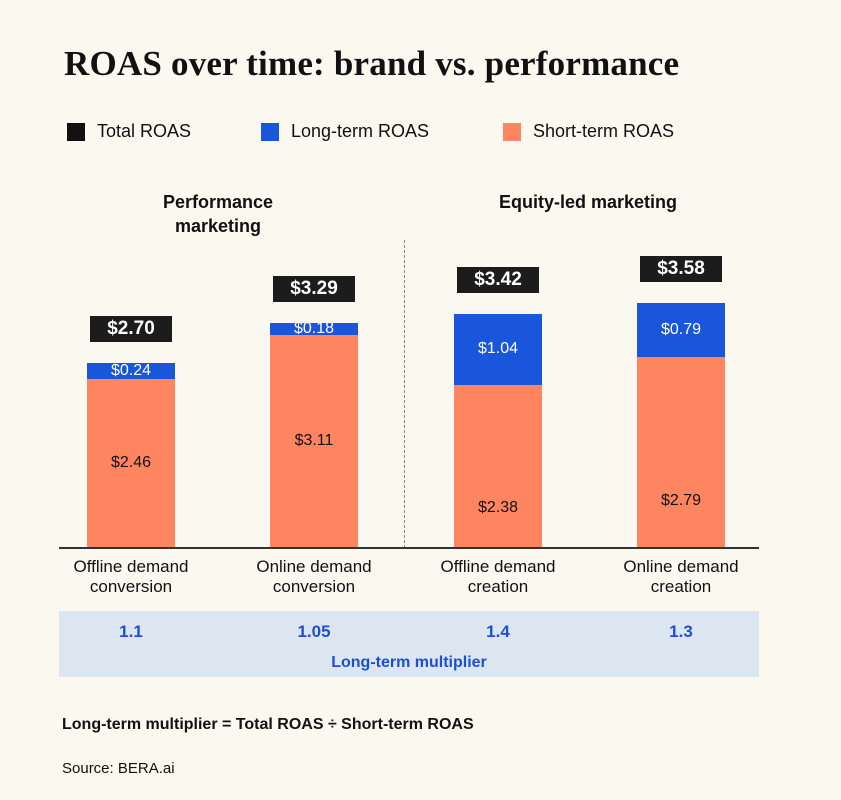 This screenshot has height=800, width=841. I want to click on short-term-value-label: $2.46, so click(131, 463).